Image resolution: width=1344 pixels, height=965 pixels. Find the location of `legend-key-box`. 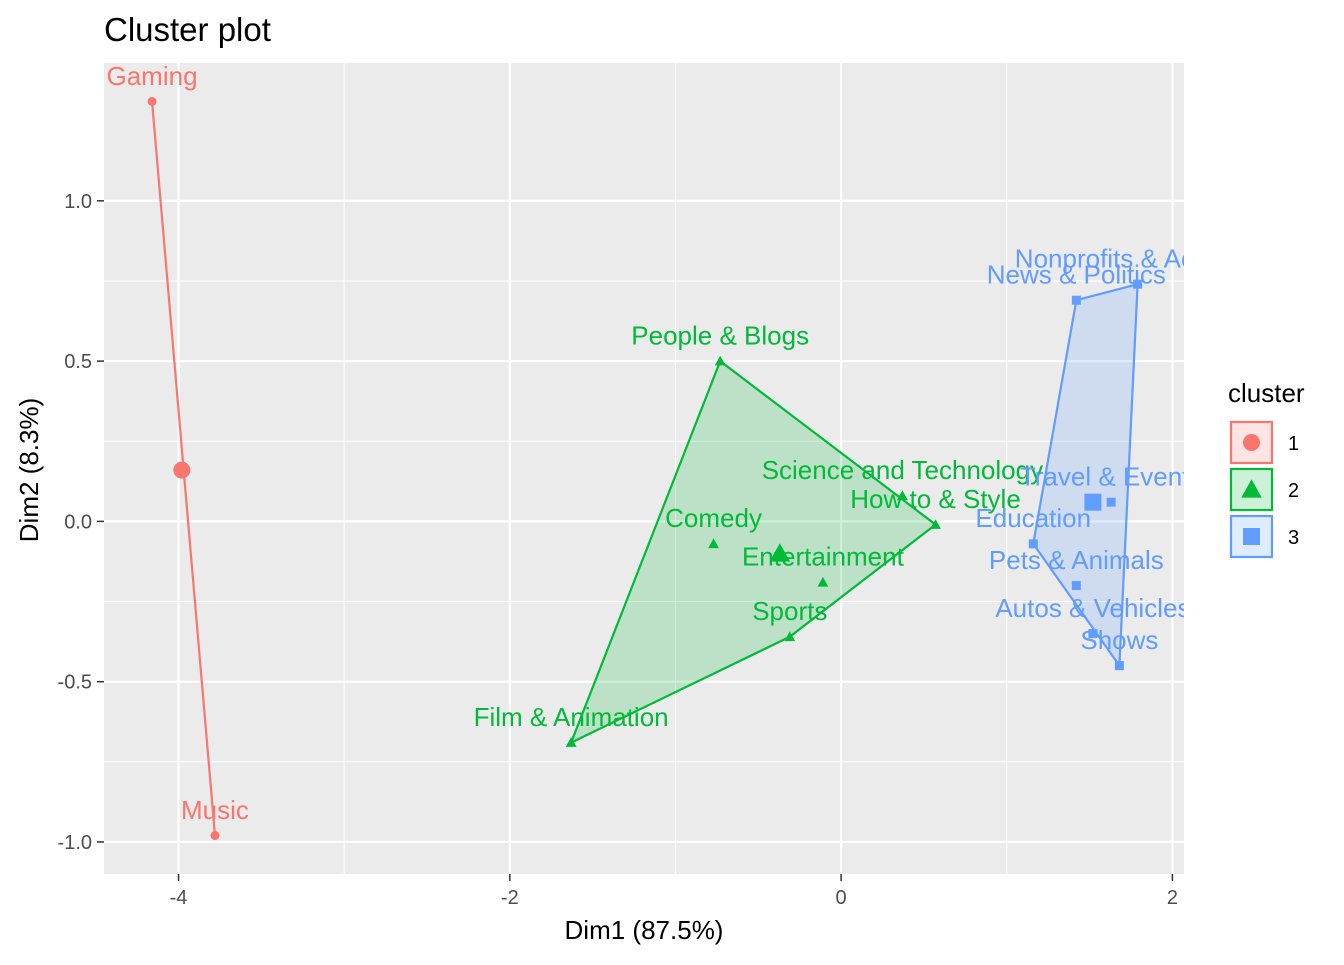

legend-key-box is located at coordinates (1251, 536).